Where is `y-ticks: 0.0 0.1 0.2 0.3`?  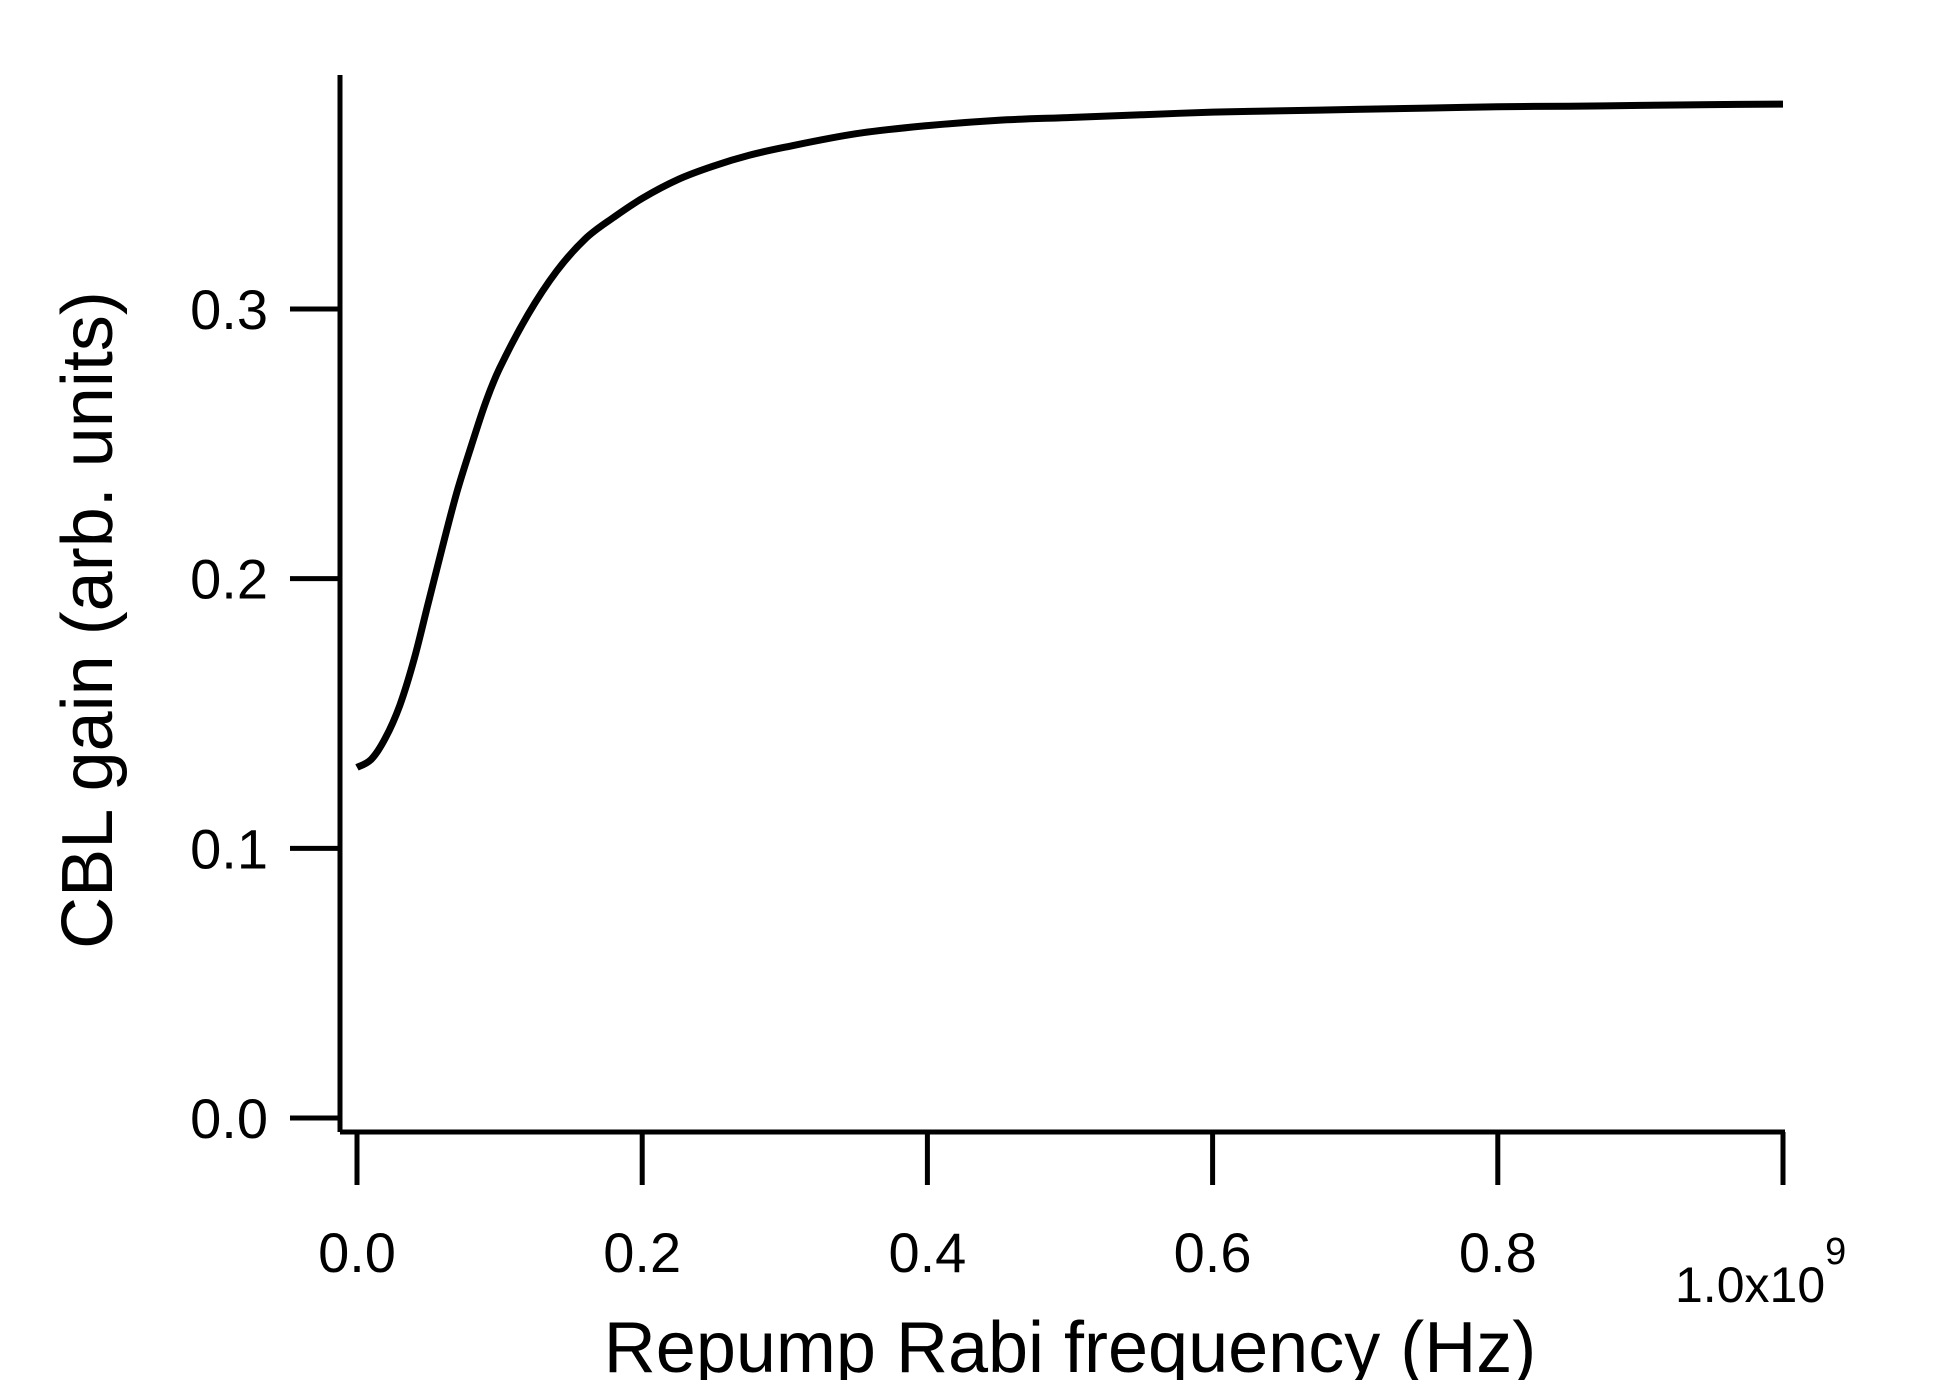 y-ticks: 0.0 0.1 0.2 0.3 is located at coordinates (265, 714).